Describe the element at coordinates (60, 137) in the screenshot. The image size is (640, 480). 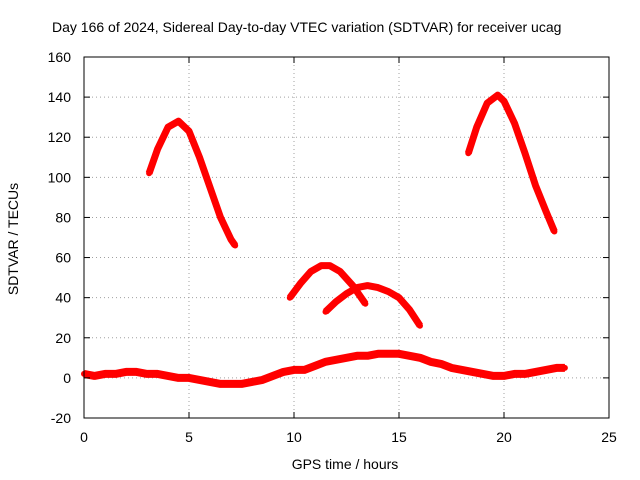
I see `y-tick-label: 120` at that location.